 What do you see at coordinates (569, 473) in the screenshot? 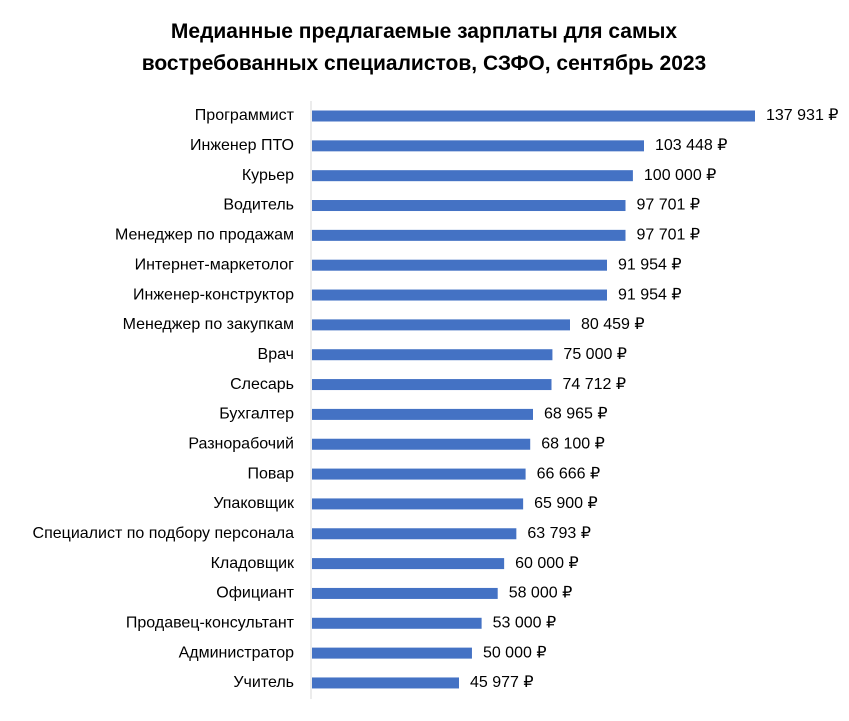
I see `value-label: 66 666 ₽` at bounding box center [569, 473].